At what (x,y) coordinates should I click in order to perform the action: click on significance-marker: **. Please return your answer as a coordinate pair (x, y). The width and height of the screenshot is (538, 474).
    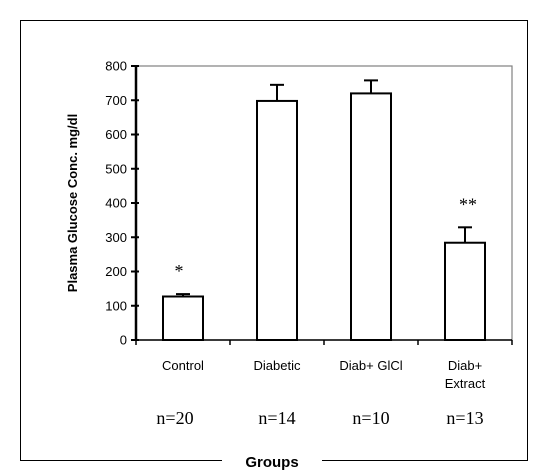
    Looking at the image, I should click on (468, 204).